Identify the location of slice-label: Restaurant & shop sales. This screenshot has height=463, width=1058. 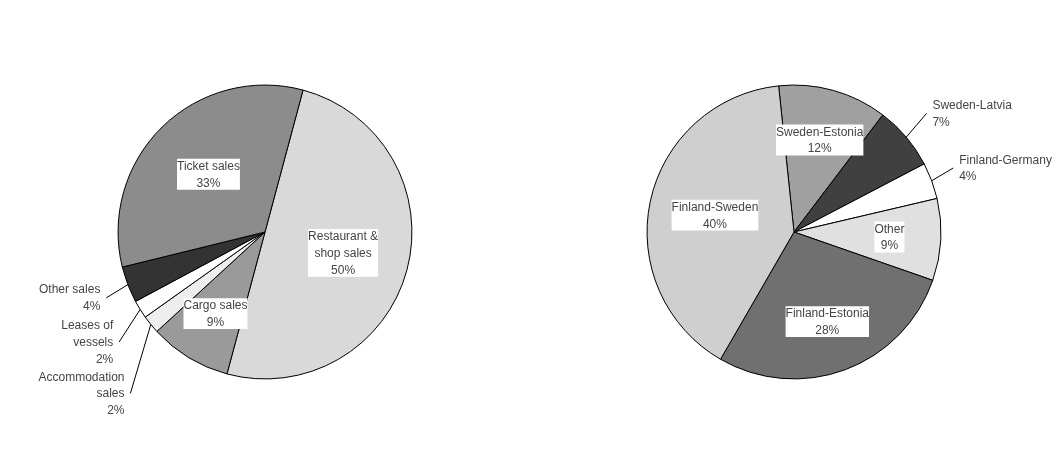
(343, 244).